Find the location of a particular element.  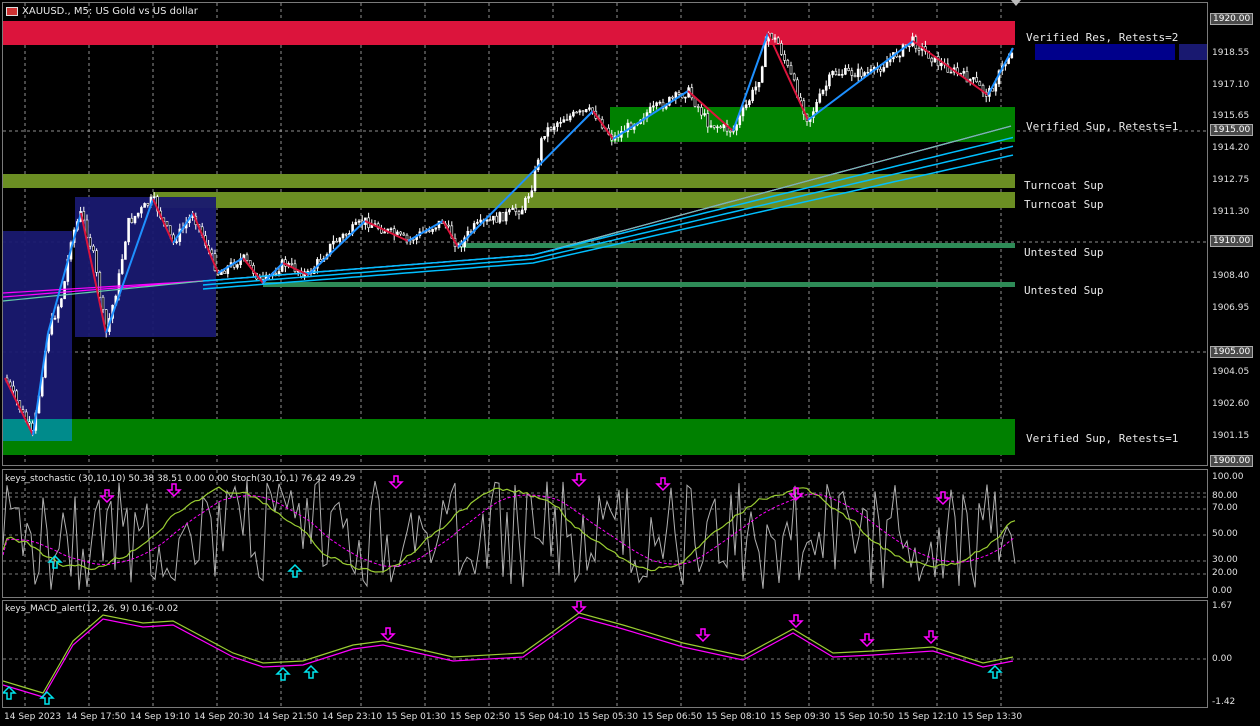

price-axis-label: 1914.20 is located at coordinates (1231, 148).